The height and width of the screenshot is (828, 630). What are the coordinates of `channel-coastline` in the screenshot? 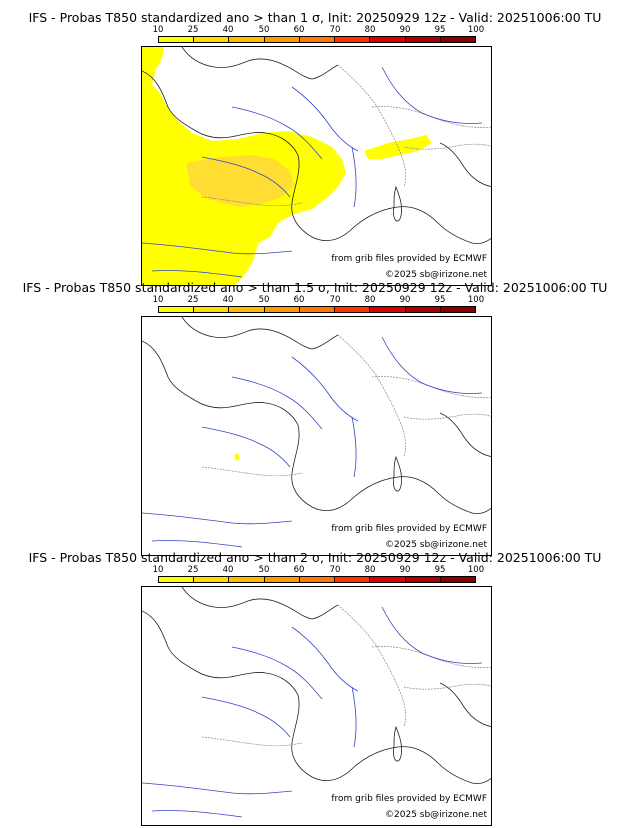 It's located at (260, 63).